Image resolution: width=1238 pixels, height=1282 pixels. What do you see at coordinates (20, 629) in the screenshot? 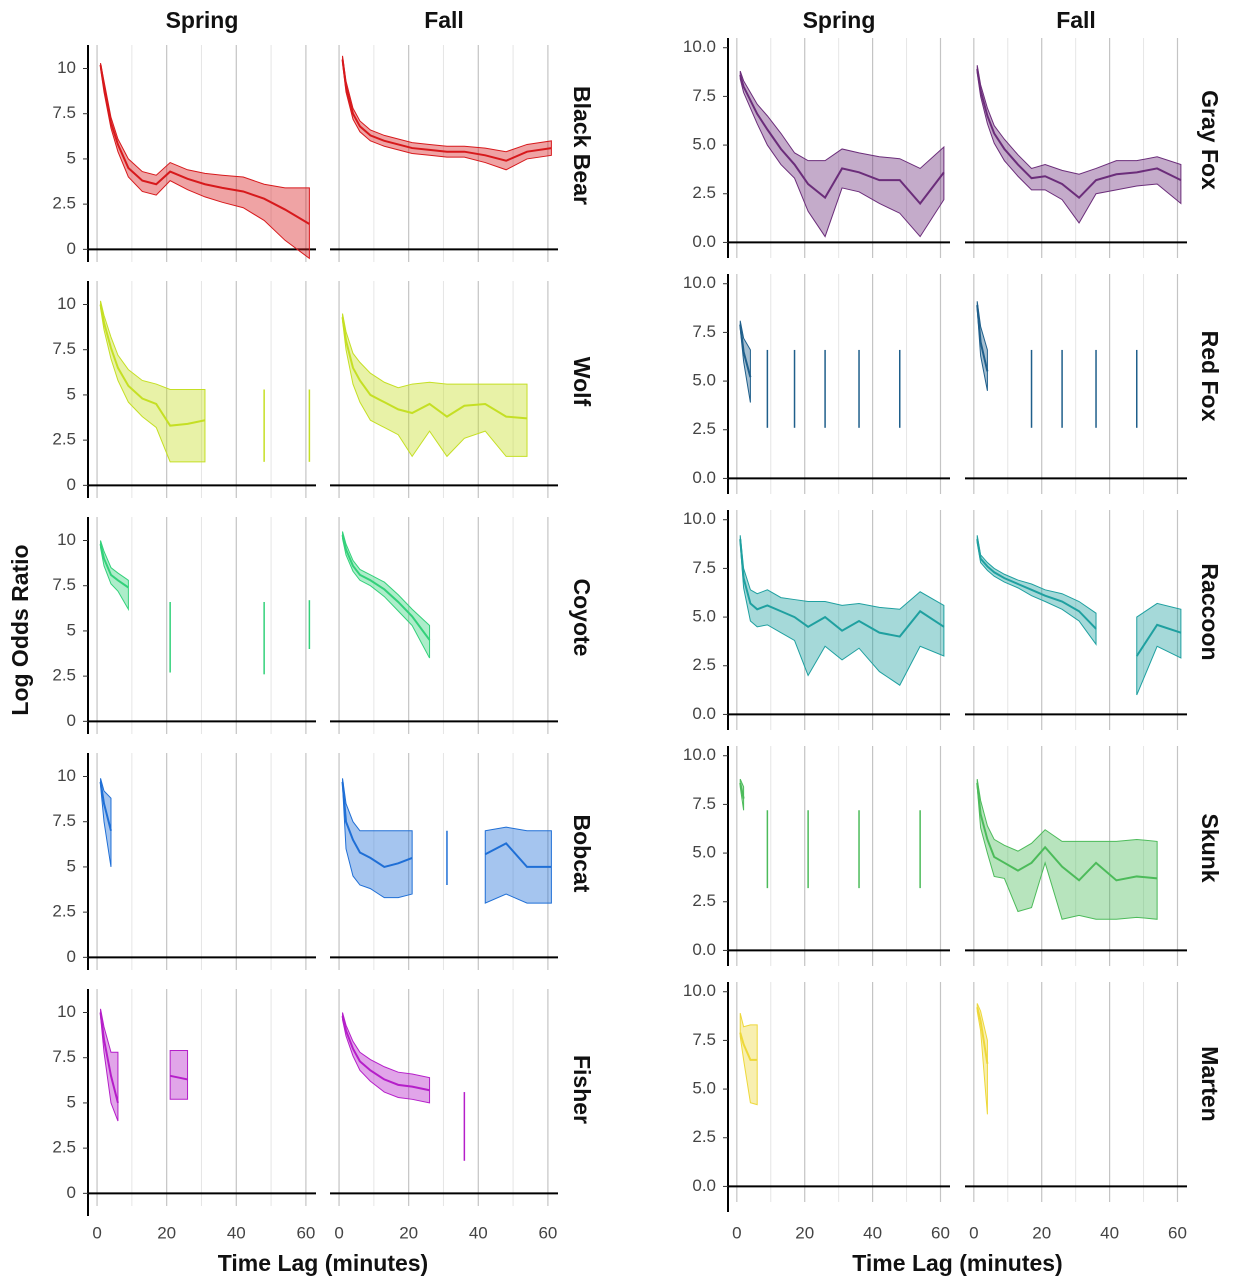
I see `y-axis-title: Log Odds Ratio` at bounding box center [20, 629].